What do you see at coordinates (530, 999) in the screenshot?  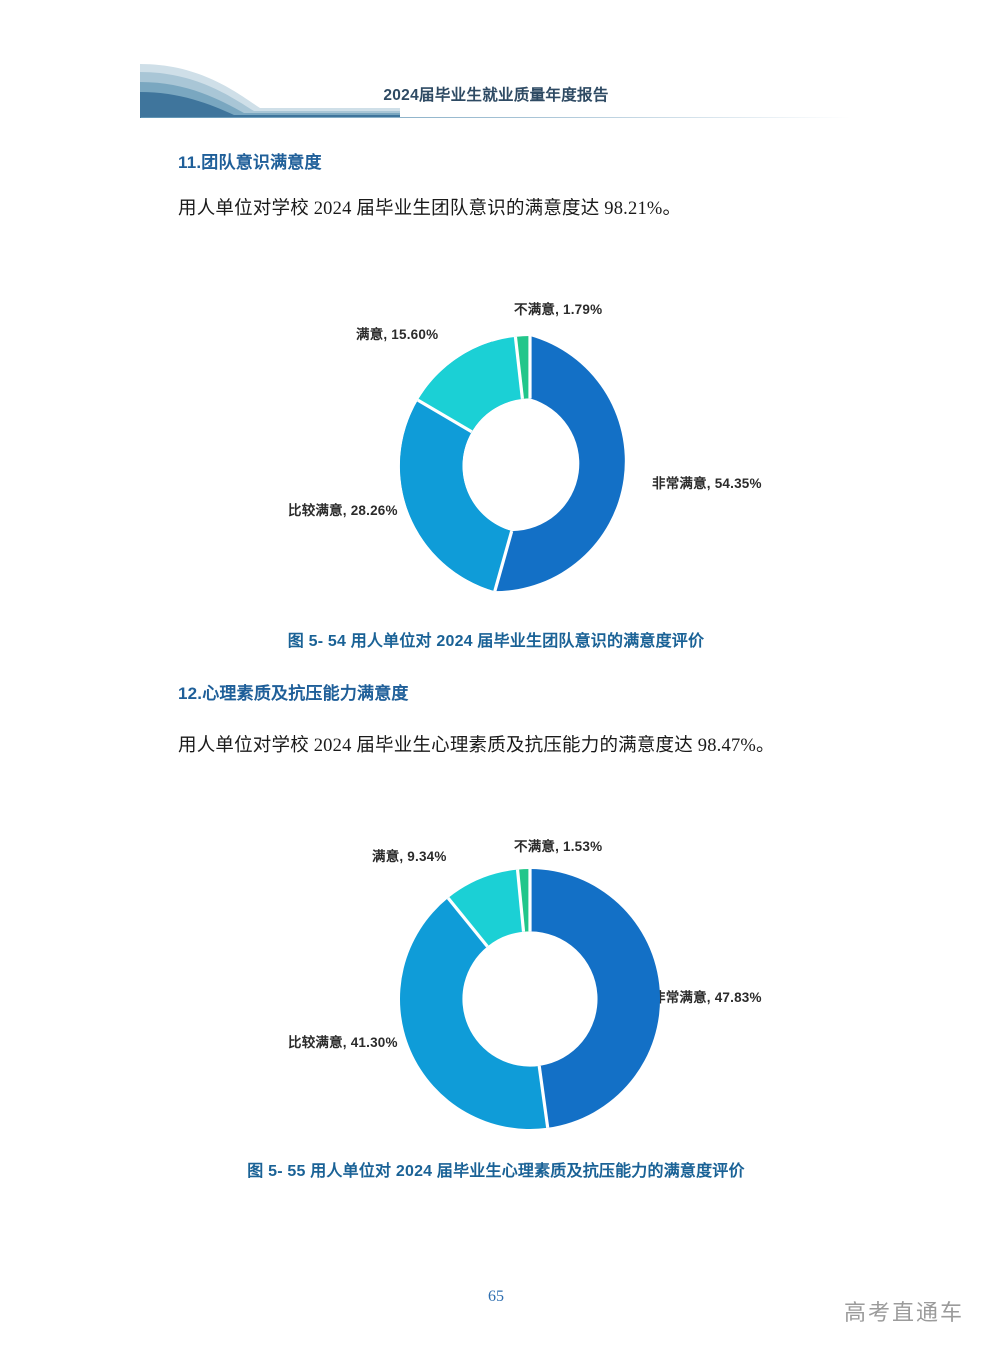 I see `chart-2-donut` at bounding box center [530, 999].